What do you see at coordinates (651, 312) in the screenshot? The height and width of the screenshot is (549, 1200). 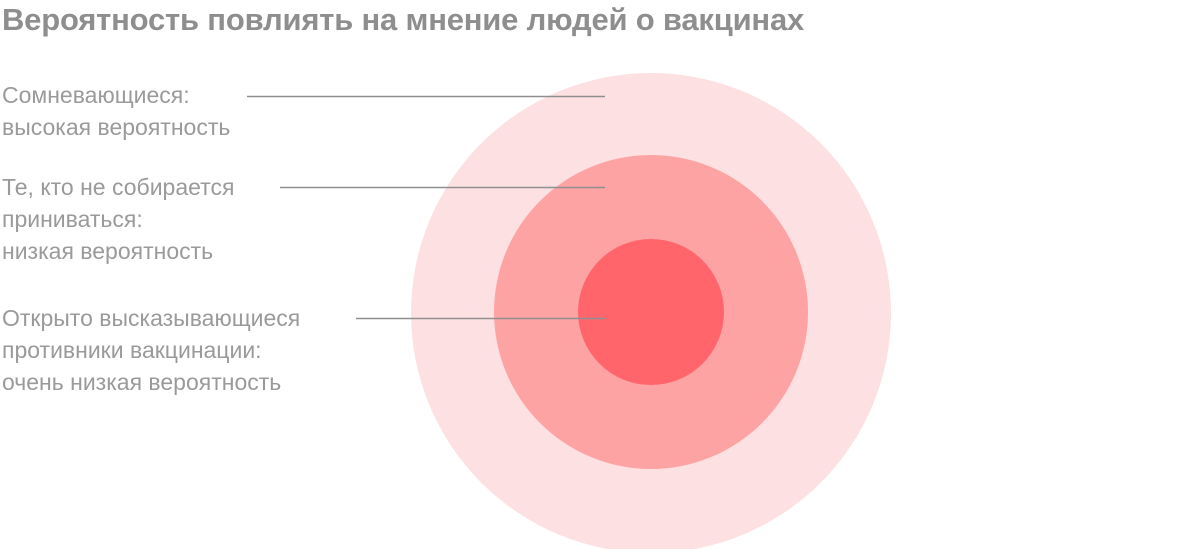 I see `inner-circle` at bounding box center [651, 312].